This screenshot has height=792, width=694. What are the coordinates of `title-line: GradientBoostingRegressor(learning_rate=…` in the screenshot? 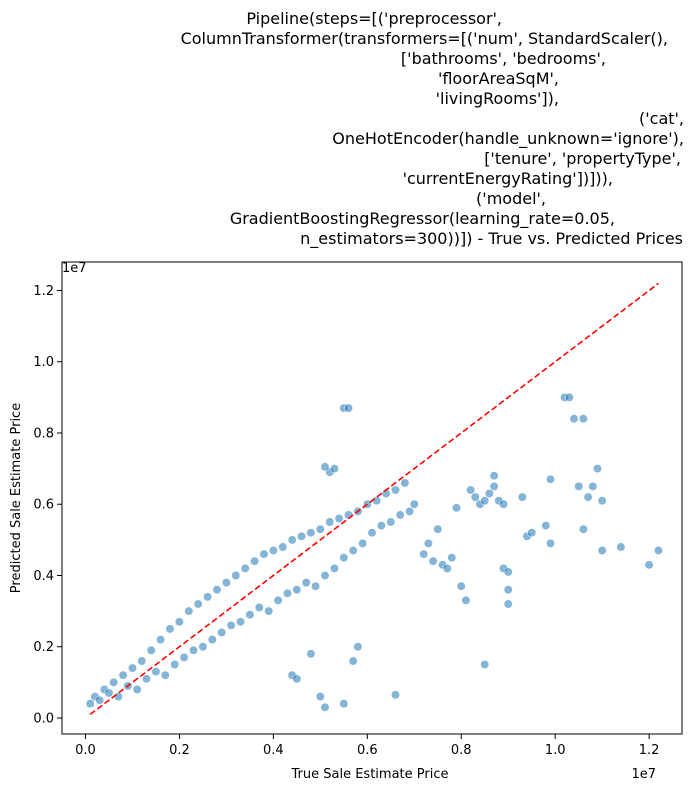 It's located at (422, 219).